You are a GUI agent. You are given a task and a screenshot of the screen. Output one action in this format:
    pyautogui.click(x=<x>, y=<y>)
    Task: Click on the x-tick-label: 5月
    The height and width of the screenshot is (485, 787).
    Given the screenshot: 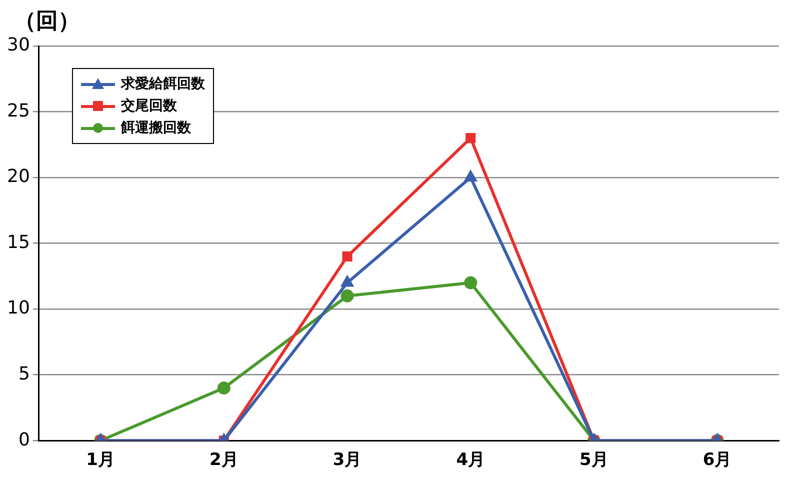 What is the action you would take?
    pyautogui.click(x=594, y=460)
    